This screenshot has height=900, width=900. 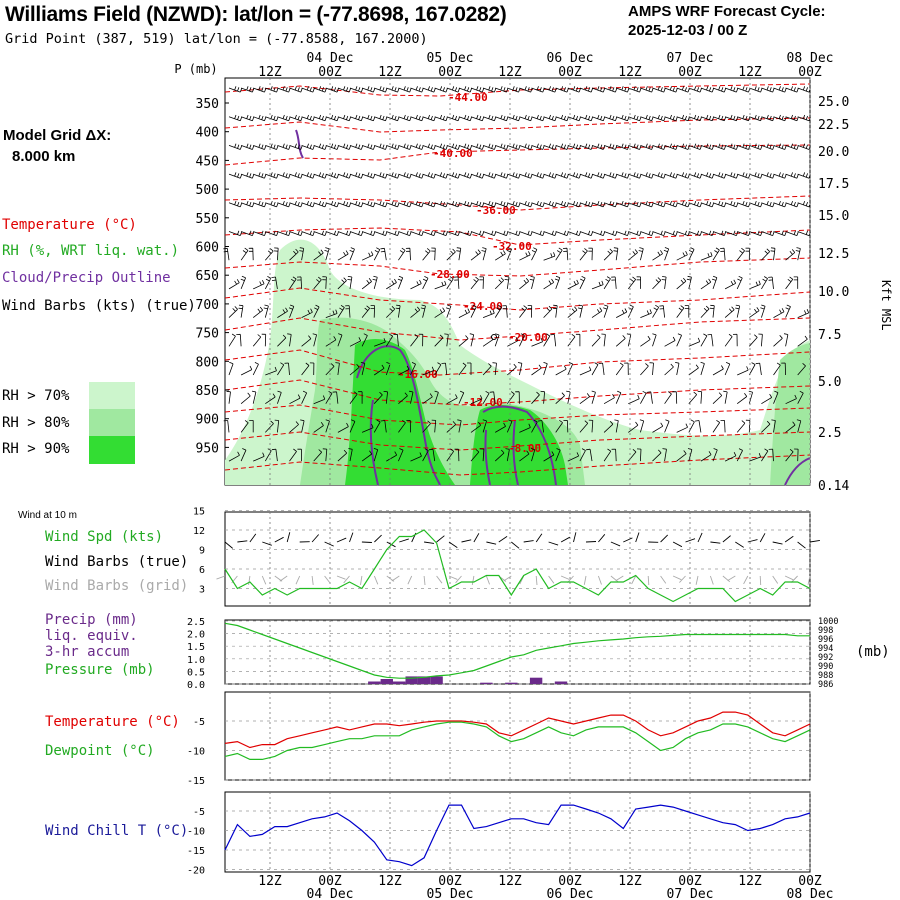 I want to click on pressure-y-label: 996, so click(x=825, y=640).